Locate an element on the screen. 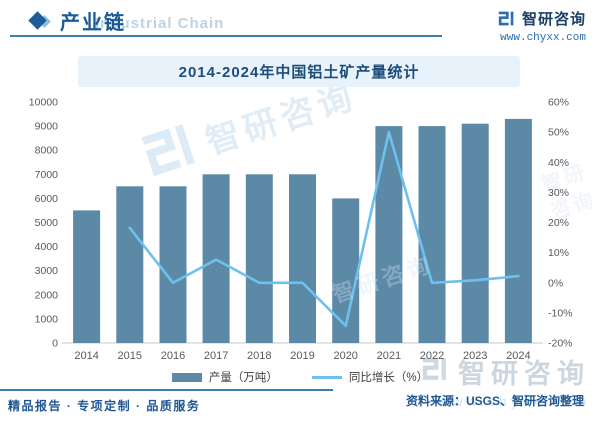  zhiyan-logo-icon is located at coordinates (506, 18).